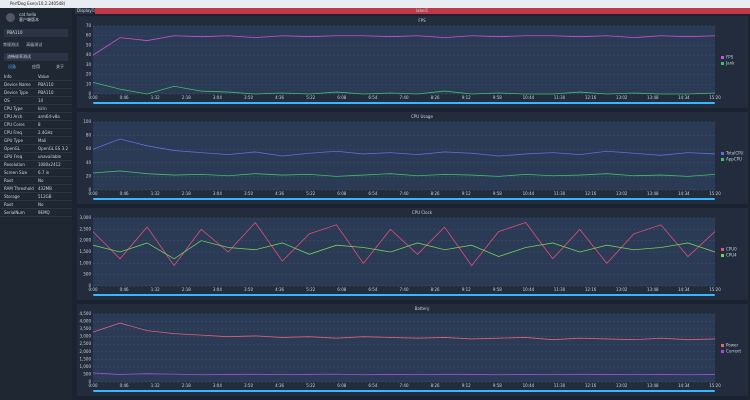  What do you see at coordinates (41, 100) in the screenshot?
I see `info-value: 14` at bounding box center [41, 100].